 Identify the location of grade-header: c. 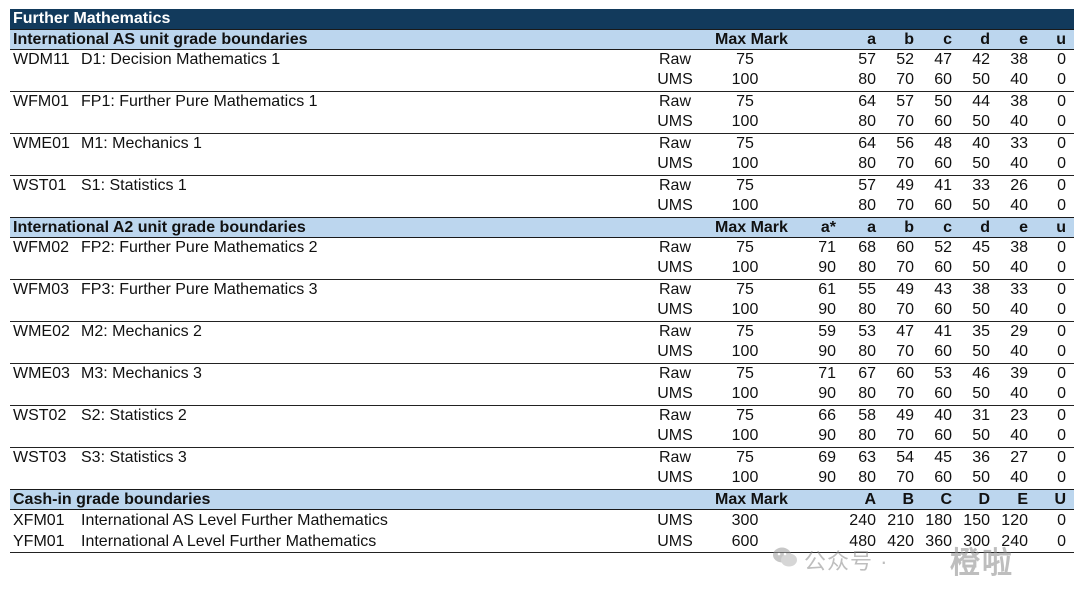
(947, 227).